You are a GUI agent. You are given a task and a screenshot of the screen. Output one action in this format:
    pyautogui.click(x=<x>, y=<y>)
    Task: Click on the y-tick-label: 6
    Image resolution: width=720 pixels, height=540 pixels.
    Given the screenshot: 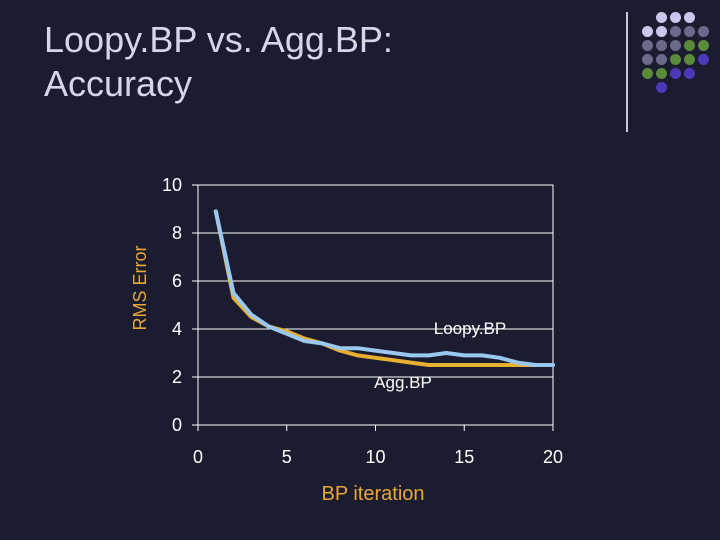 What is the action you would take?
    pyautogui.click(x=177, y=281)
    